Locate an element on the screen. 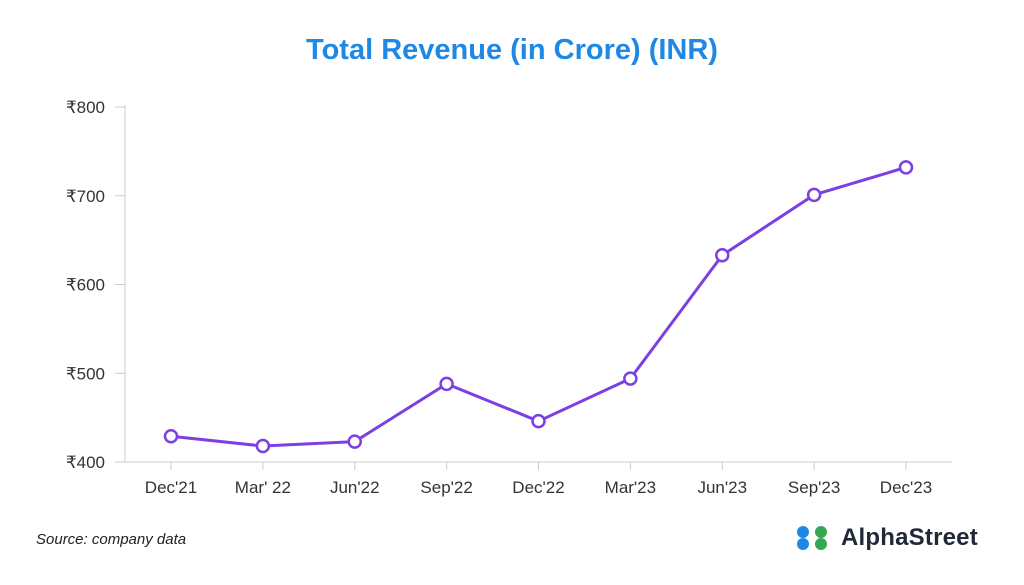 This screenshot has width=1024, height=585. y-tick-label: ₹700 is located at coordinates (85, 196).